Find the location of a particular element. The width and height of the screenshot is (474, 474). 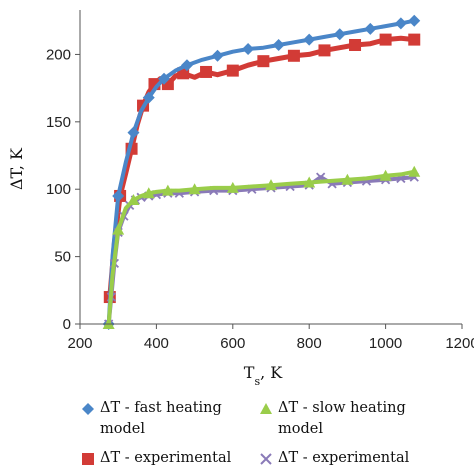

legend-item-slow-model: ΔT - slow heating model is located at coordinates (332, 419).